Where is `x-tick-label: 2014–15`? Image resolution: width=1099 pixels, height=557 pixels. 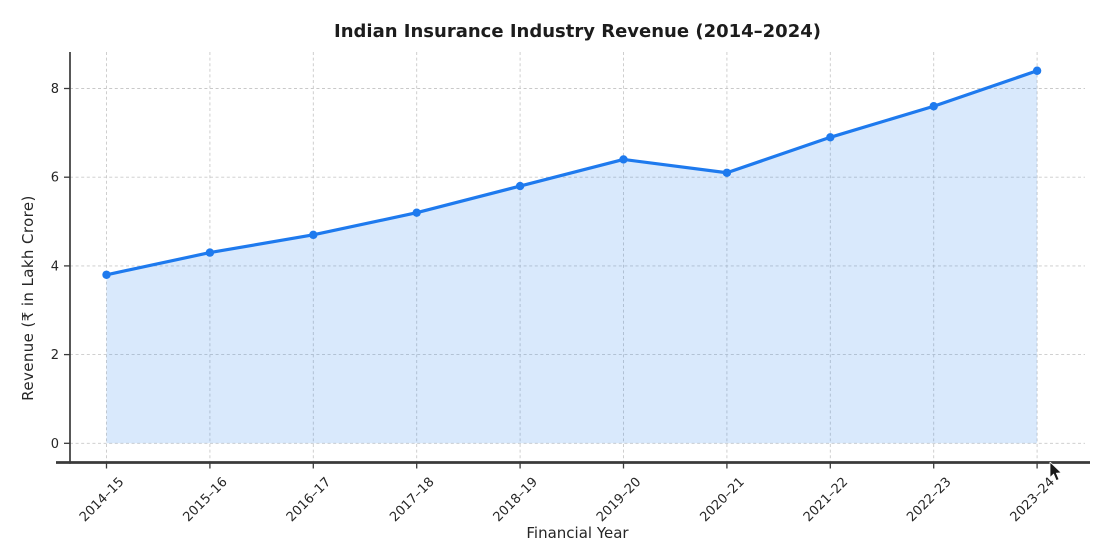
x-tick-label: 2014–15 is located at coordinates (102, 500).